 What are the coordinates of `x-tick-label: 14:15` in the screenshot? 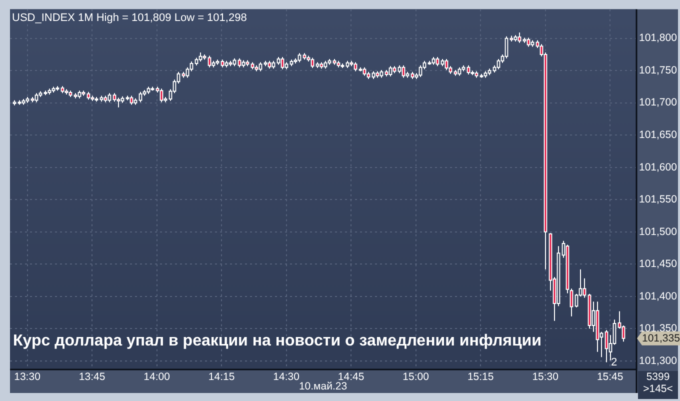 It's located at (221, 377).